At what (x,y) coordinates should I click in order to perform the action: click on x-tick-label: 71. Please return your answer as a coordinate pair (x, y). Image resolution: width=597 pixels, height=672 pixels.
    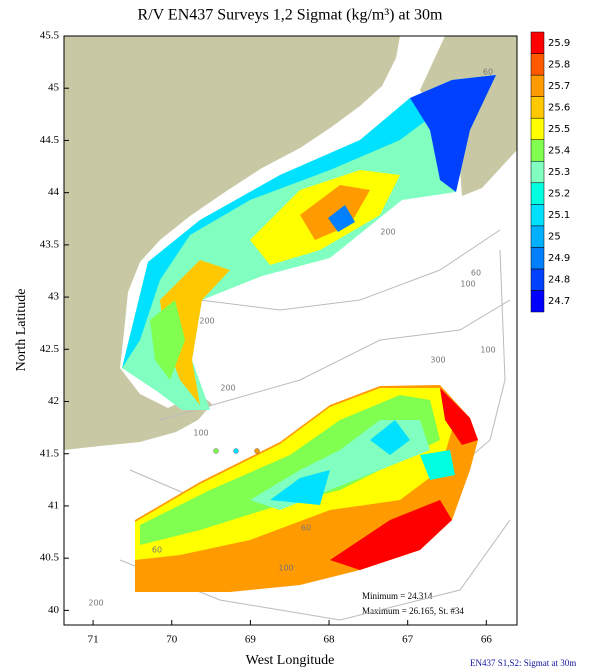
    Looking at the image, I should click on (93, 640).